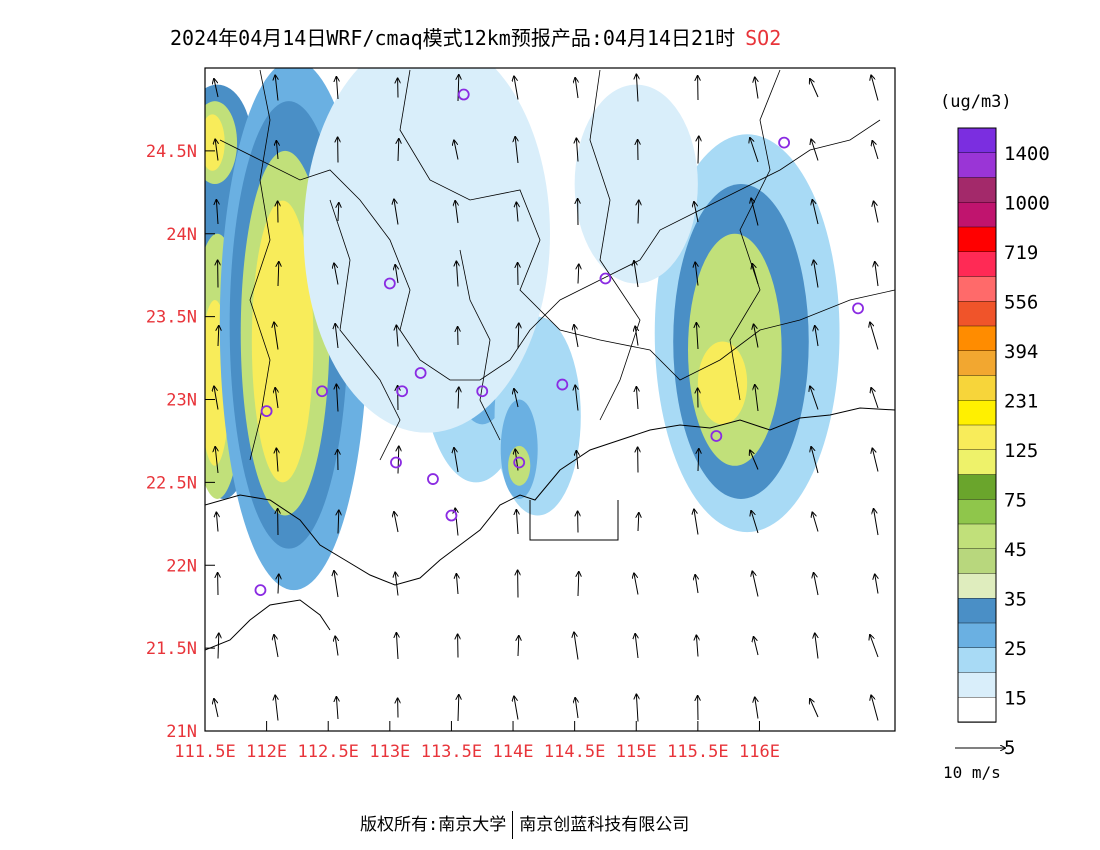 This screenshot has height=850, width=1100. What do you see at coordinates (171, 152) in the screenshot?
I see `lat-tick-label: 24.5N` at bounding box center [171, 152].